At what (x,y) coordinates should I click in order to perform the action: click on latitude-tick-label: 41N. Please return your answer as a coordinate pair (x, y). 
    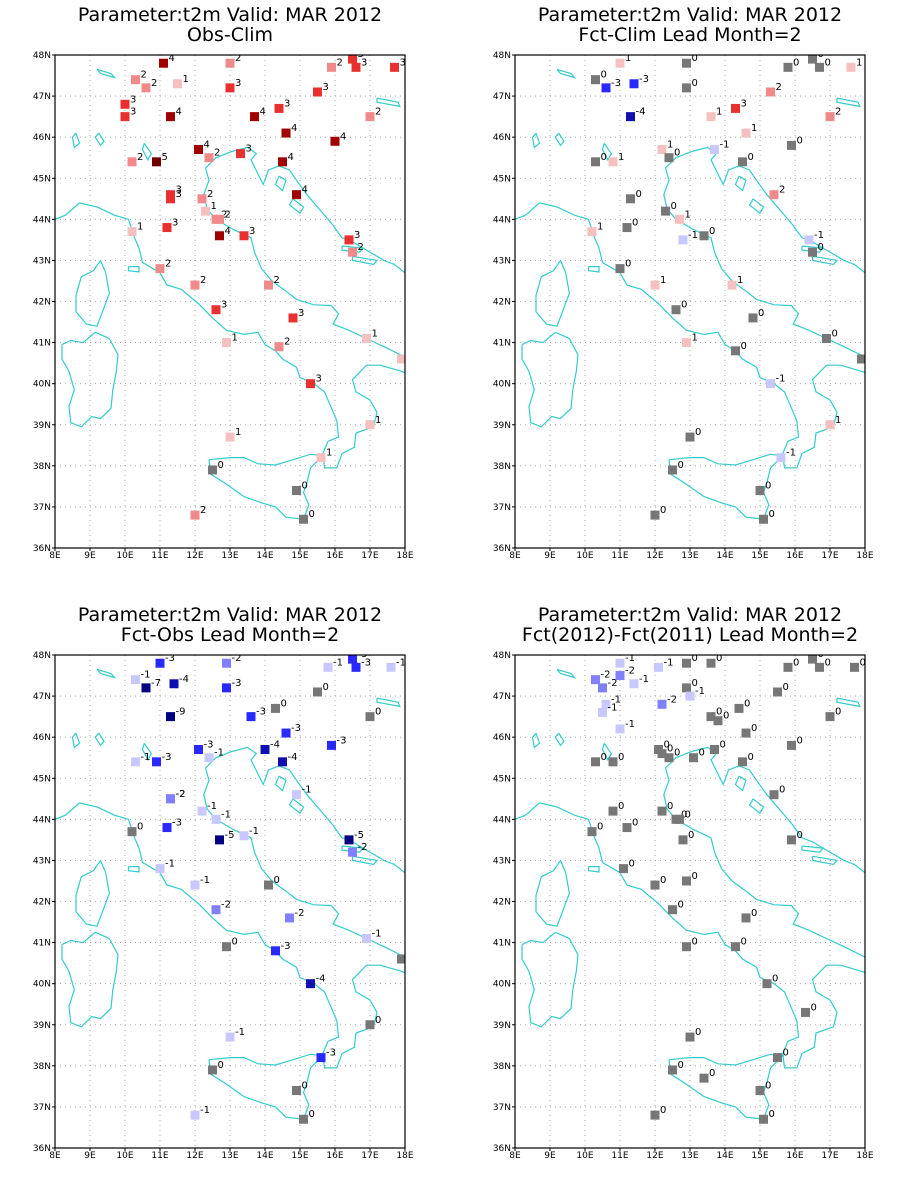
    Looking at the image, I should click on (42, 344).